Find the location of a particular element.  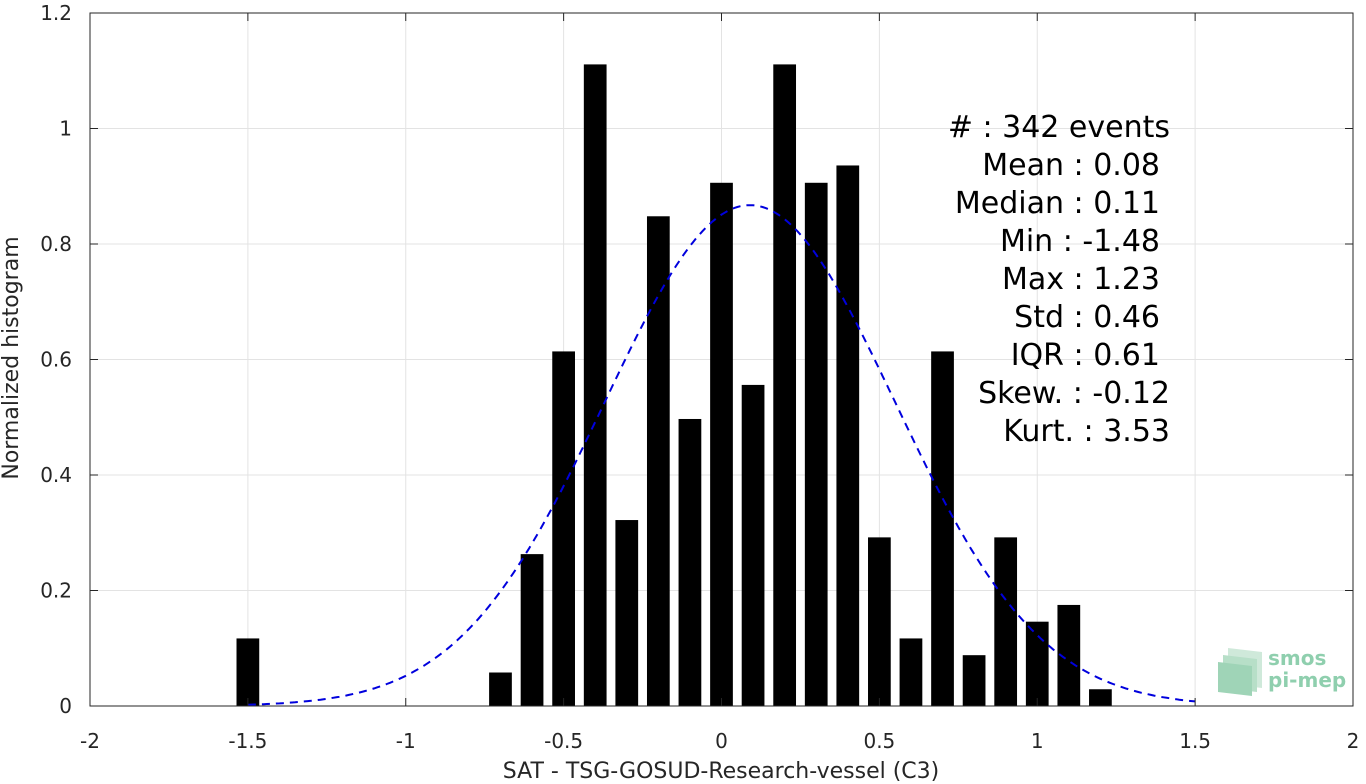

logo-layers-icon is located at coordinates (1240, 672).